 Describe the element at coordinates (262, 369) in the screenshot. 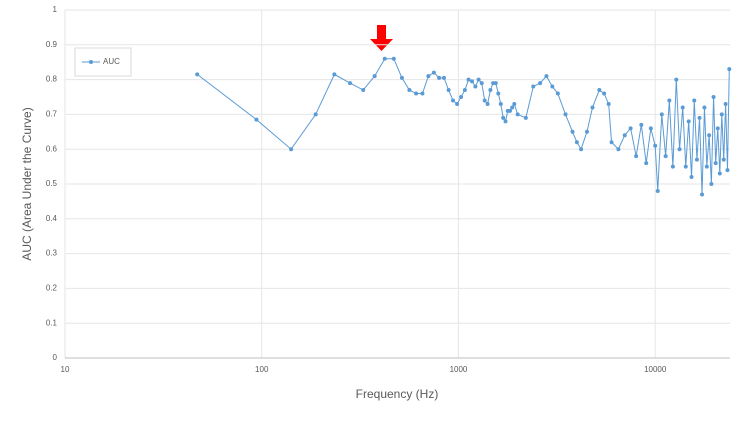

I see `x-tick-label: 100` at that location.